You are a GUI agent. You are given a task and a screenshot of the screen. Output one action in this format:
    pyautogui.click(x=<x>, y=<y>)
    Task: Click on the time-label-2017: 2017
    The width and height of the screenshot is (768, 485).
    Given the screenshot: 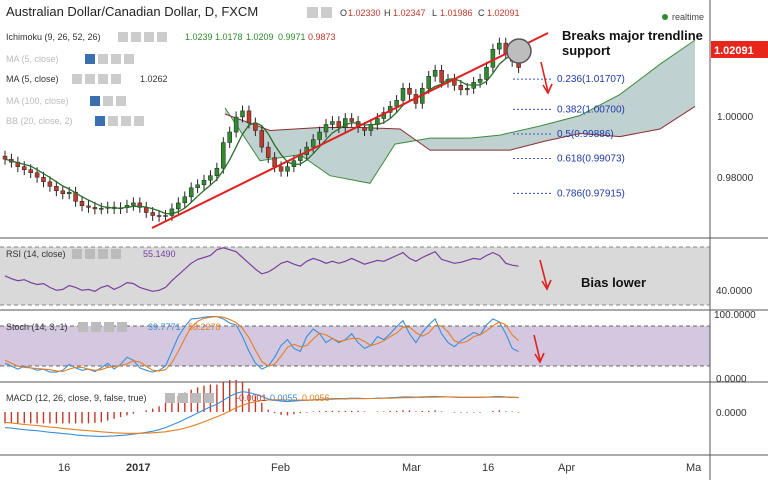 What is the action you would take?
    pyautogui.click(x=138, y=468)
    